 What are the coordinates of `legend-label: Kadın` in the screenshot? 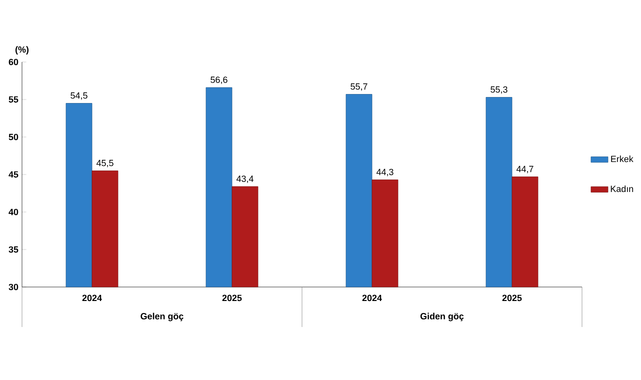 It's located at (622, 188).